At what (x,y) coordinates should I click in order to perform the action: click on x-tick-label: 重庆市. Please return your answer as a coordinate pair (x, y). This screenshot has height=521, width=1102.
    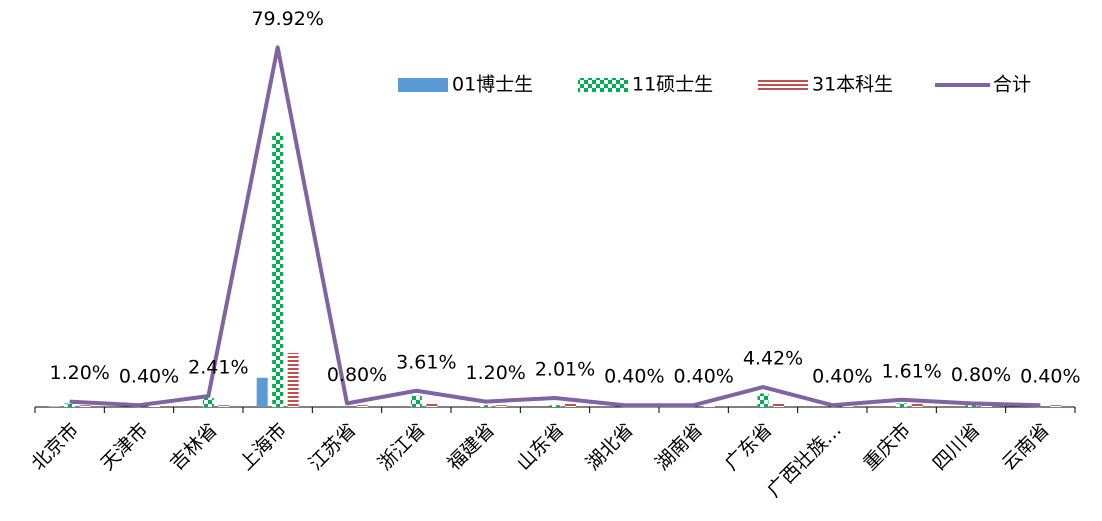
    Looking at the image, I should click on (887, 447).